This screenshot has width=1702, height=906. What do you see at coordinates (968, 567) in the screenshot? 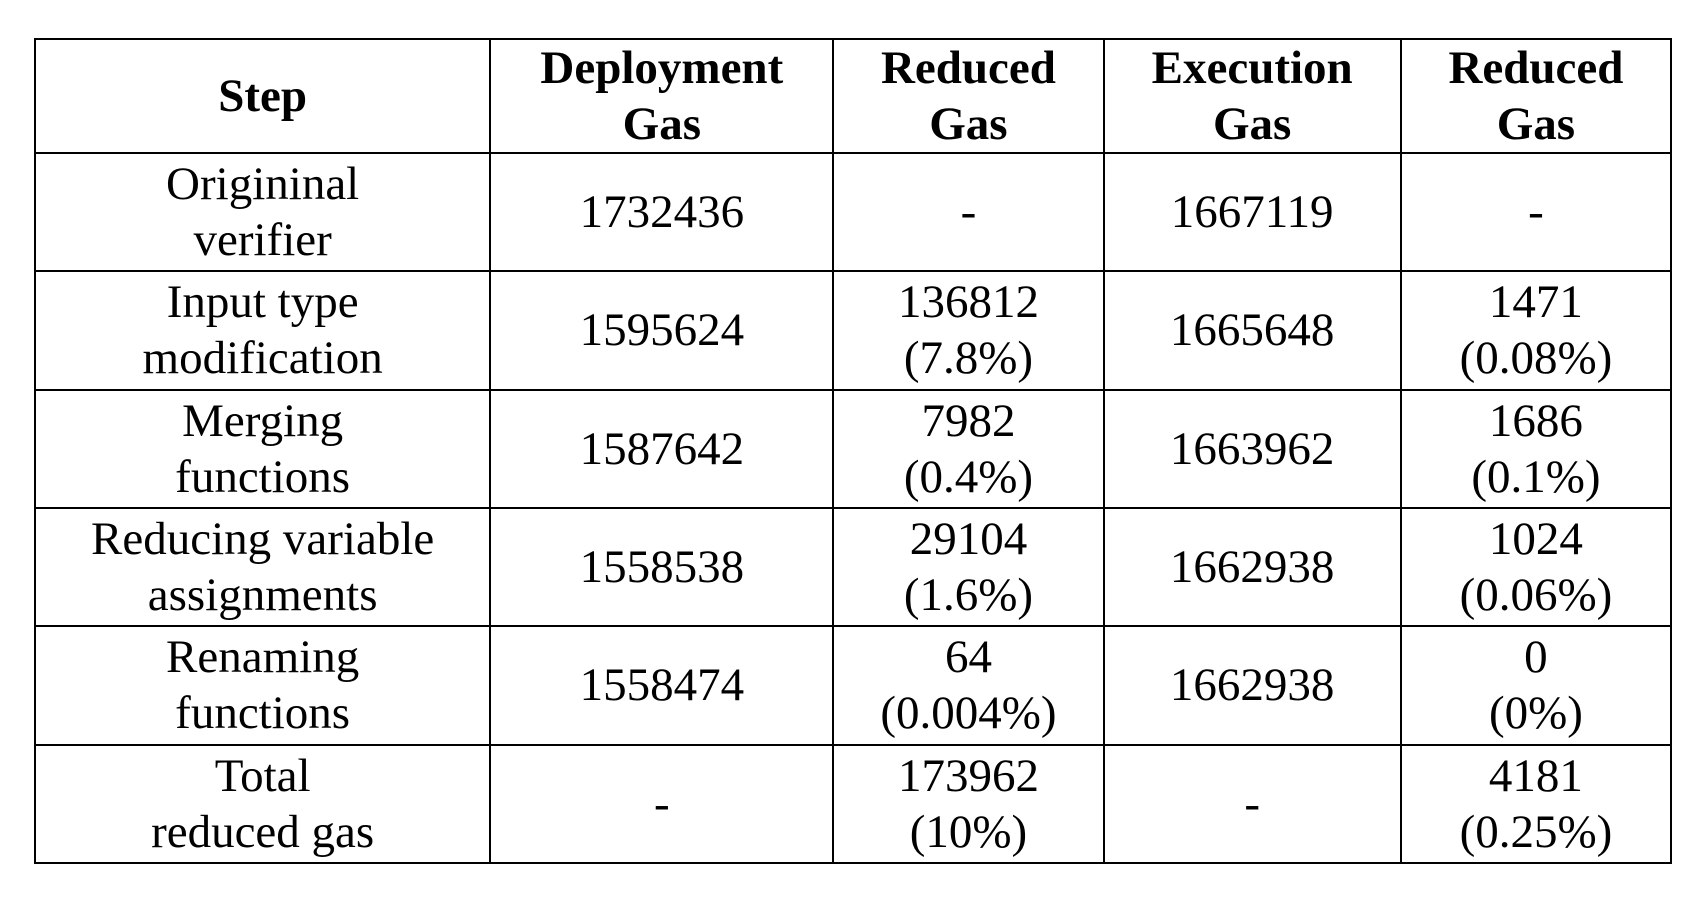
I see `reduced-deployment-gas-cell: 29104 (1.6%)` at bounding box center [968, 567].